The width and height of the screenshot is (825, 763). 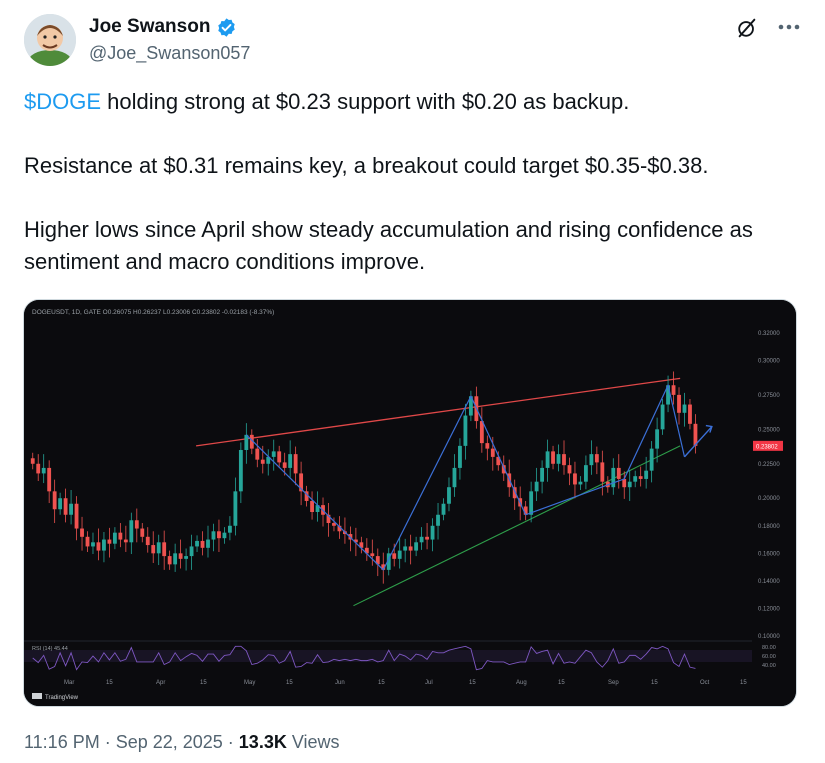 I want to click on price-axis-label: 0.10000, so click(x=769, y=637).